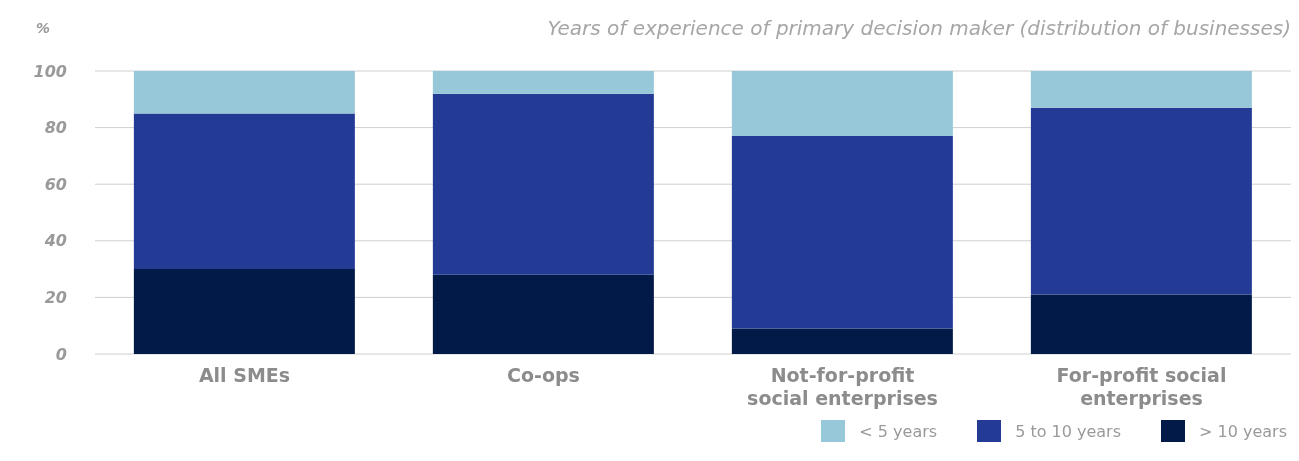  Describe the element at coordinates (244, 375) in the screenshot. I see `x-tick-label: All SMEs` at that location.